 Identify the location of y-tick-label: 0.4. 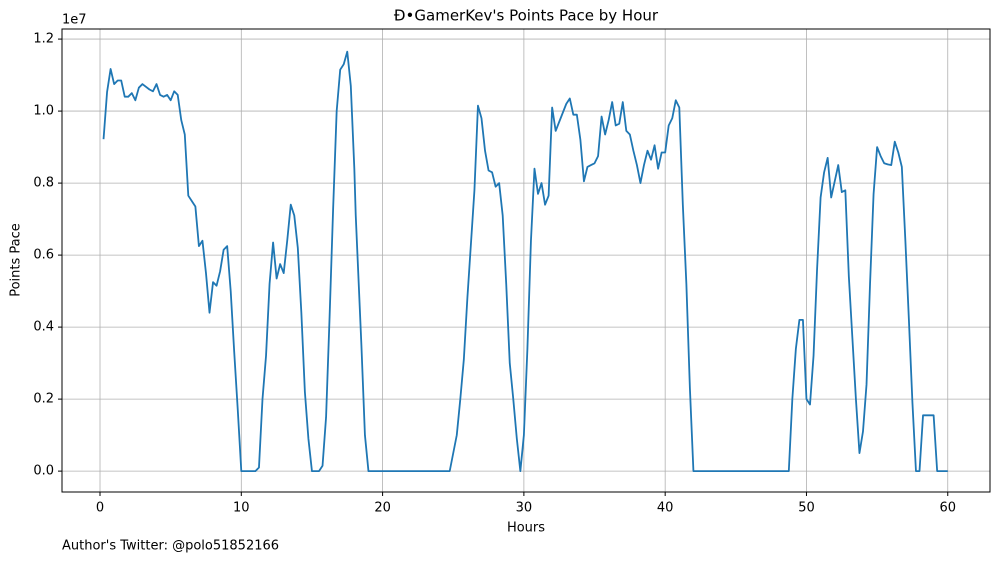
(43, 327).